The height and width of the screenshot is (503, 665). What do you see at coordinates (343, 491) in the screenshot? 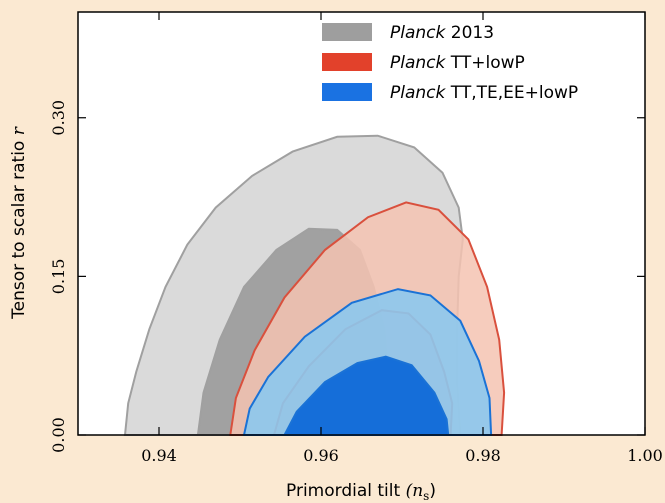
I see `x-axis-label-text: Primordial tilt` at bounding box center [343, 491].